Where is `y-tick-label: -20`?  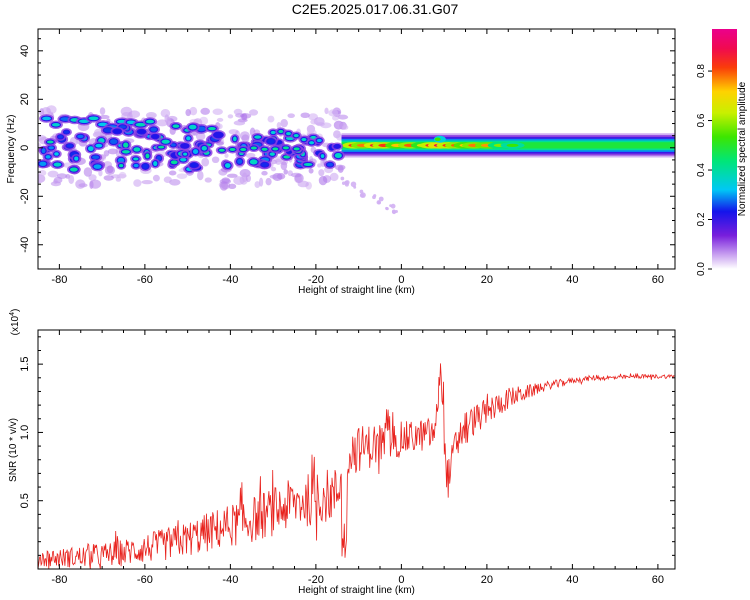 y-tick-label: -20 is located at coordinates (25, 196).